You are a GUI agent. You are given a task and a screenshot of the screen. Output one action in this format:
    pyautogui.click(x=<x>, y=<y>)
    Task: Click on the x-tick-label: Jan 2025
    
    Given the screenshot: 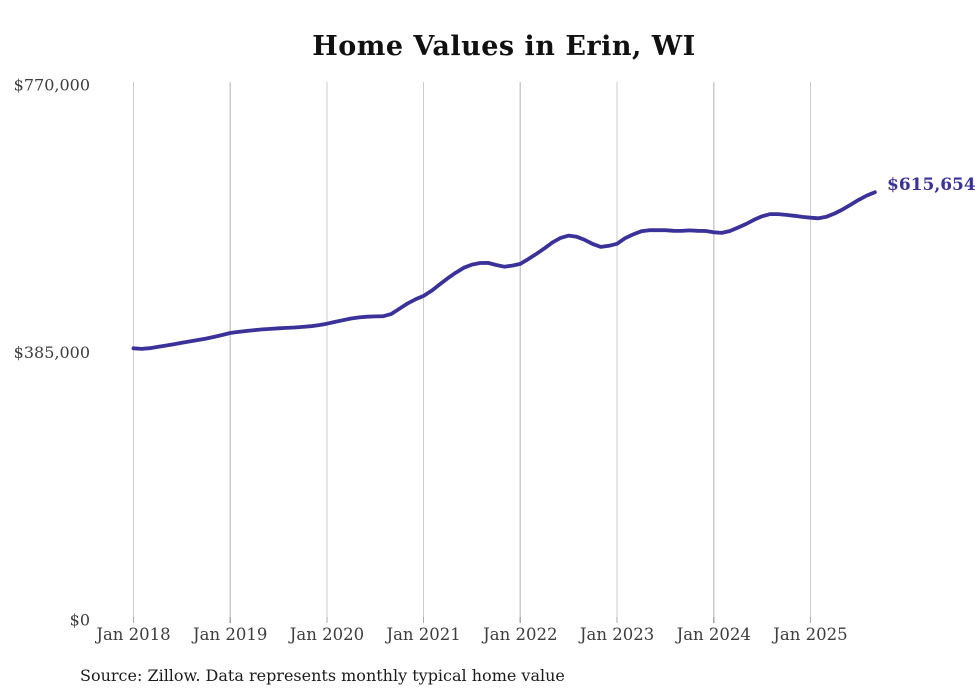 What is the action you would take?
    pyautogui.click(x=809, y=634)
    